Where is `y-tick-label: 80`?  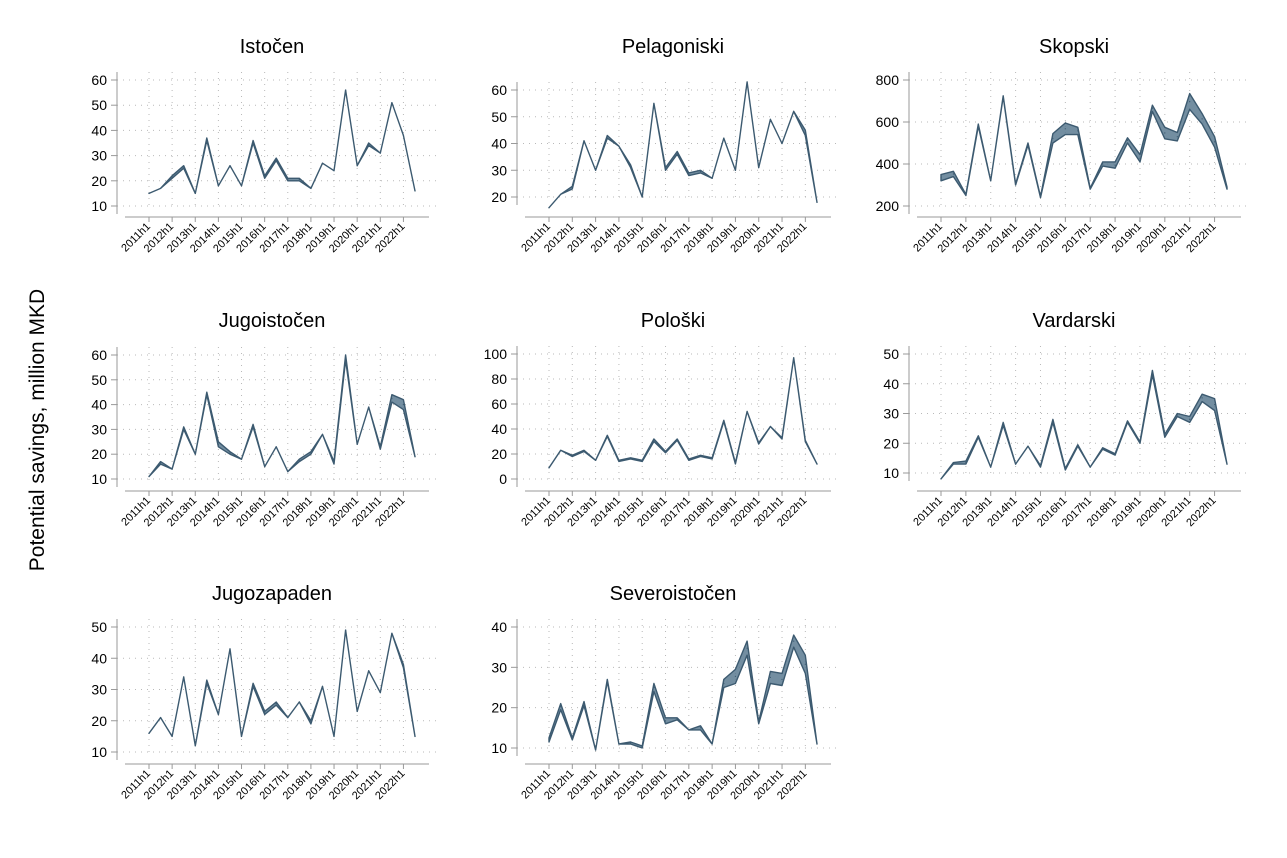
y-tick-label: 80 is located at coordinates (499, 379).